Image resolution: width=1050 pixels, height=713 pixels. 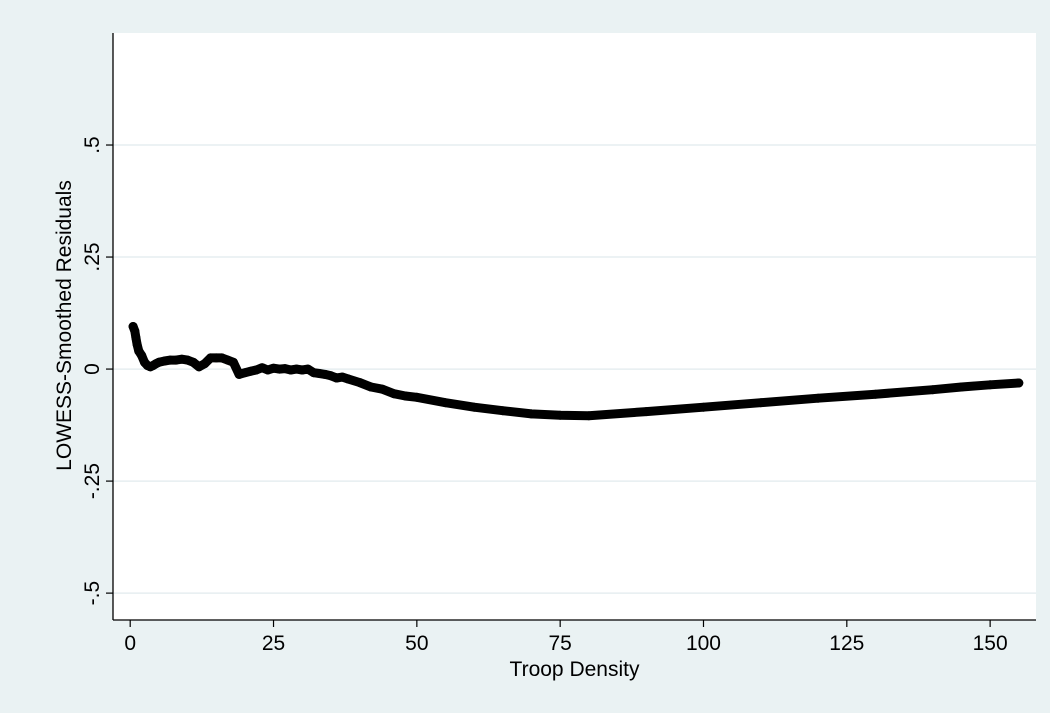 I want to click on x-tick-label: 125, so click(x=846, y=643).